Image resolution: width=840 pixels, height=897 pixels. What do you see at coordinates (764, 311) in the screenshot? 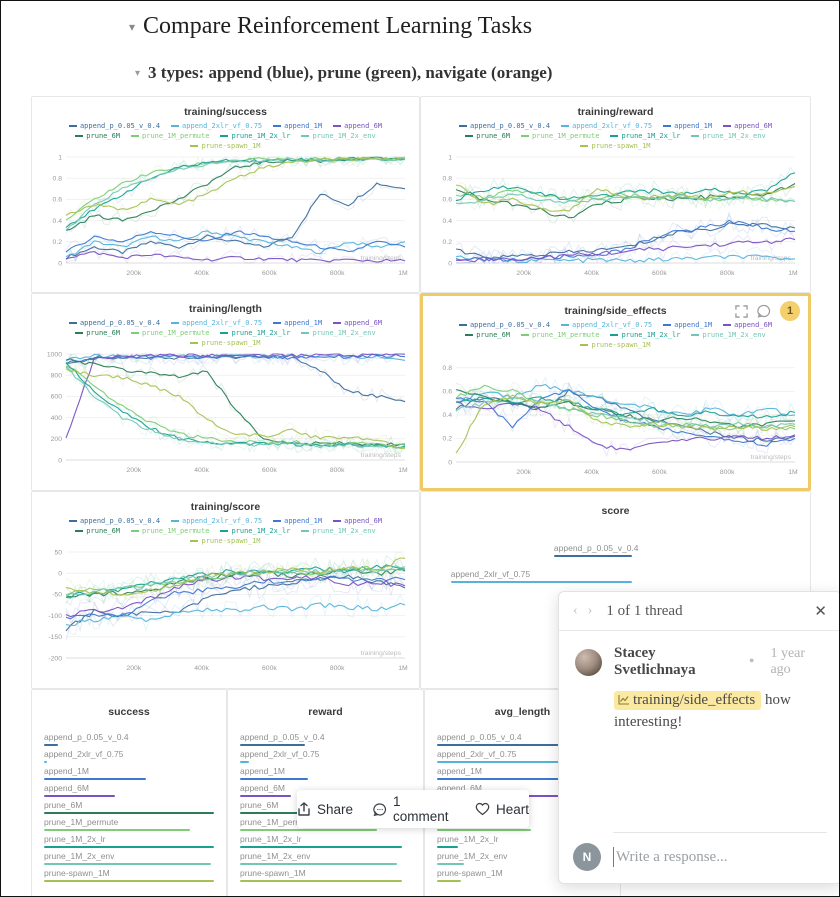
I see `comment-bubble-icon` at bounding box center [764, 311].